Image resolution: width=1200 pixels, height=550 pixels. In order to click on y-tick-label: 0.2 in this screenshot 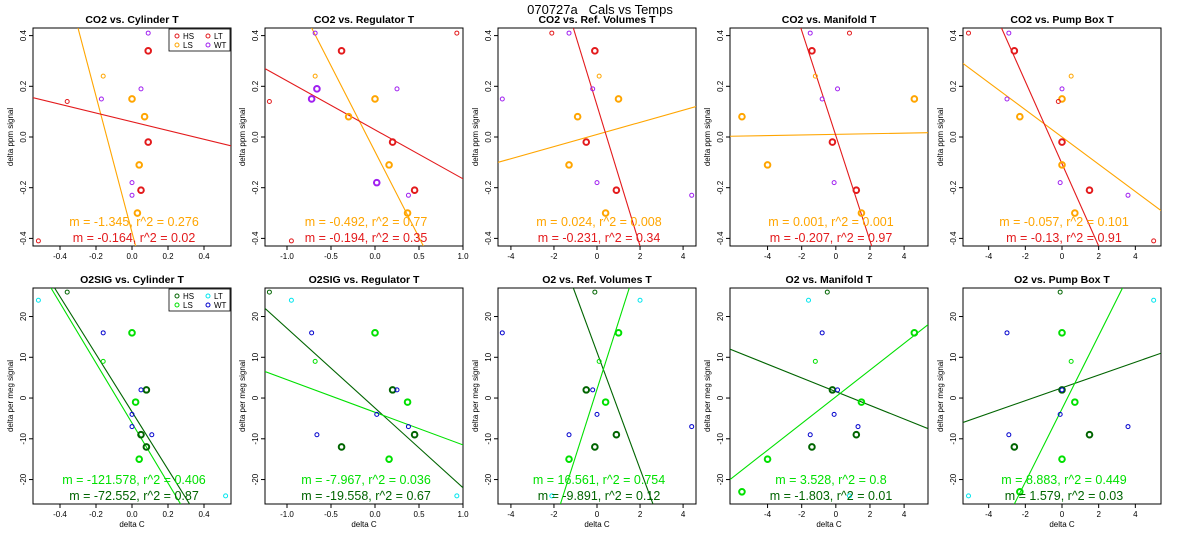, I will do `click(720, 86)`.